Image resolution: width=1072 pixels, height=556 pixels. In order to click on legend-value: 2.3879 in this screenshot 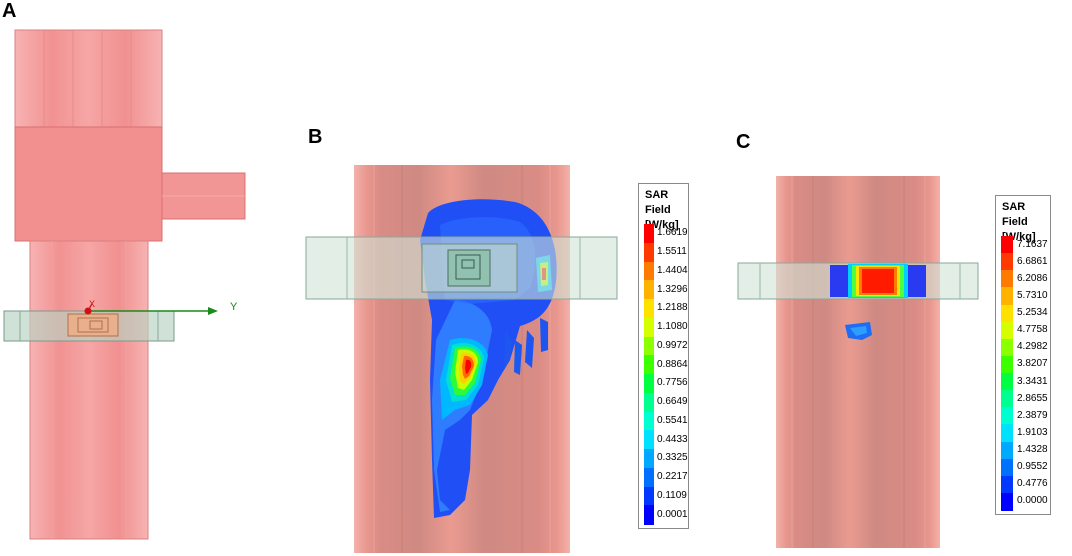, I will do `click(1032, 415)`.